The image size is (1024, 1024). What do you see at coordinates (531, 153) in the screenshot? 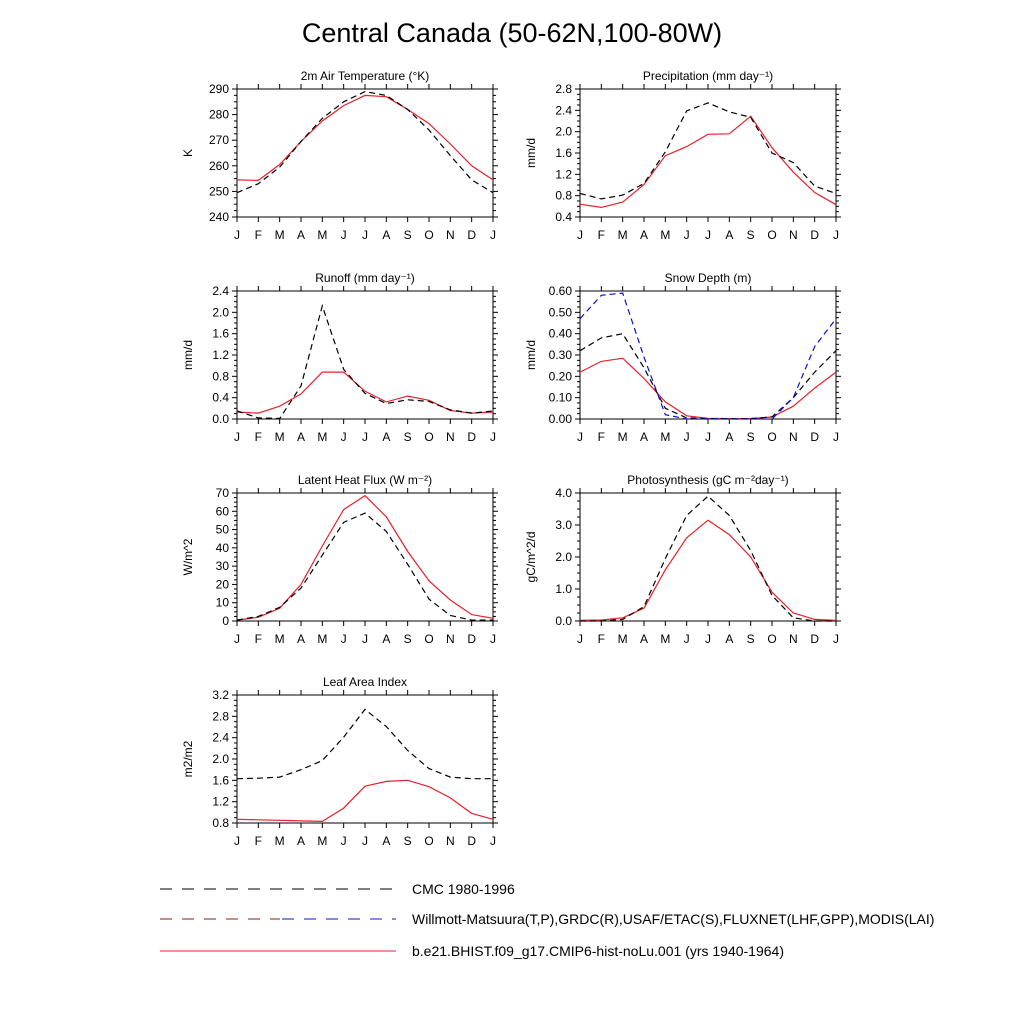
I see `y-axis-label: mm/d` at bounding box center [531, 153].